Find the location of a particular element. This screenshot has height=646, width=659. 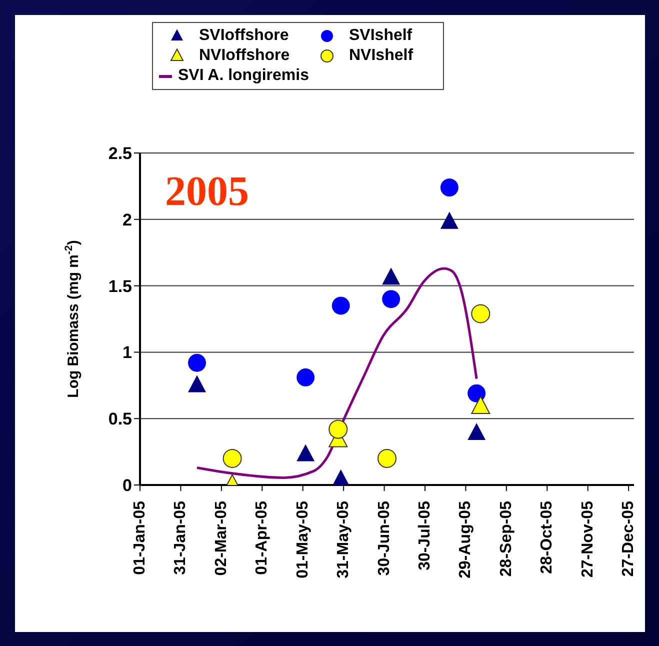

x-tick-label: 28-Oct-05 is located at coordinates (547, 537).